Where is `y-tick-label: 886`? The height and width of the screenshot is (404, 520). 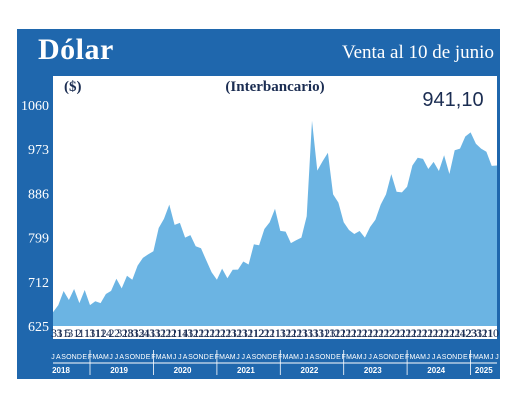 y-tick-label: 886 is located at coordinates (38, 194).